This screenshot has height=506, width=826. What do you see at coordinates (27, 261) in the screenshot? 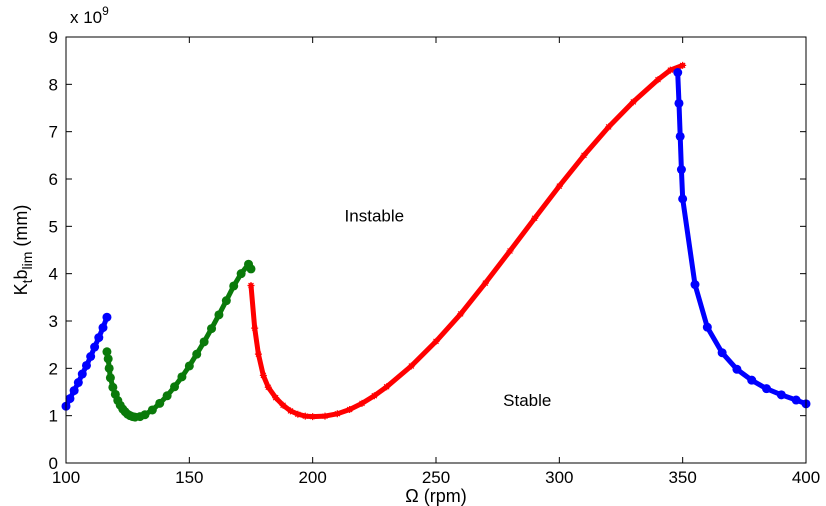
I see `y-axis-label-sub2: lim` at bounding box center [27, 261].